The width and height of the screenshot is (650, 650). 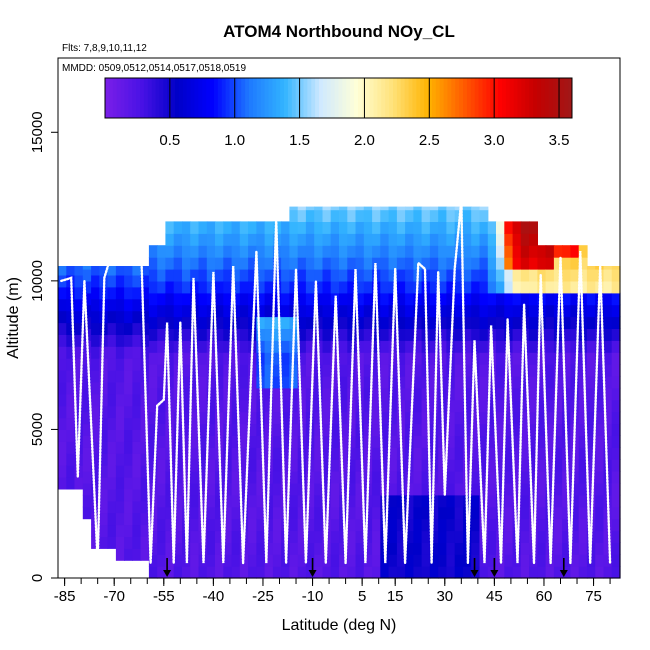 What do you see at coordinates (559, 140) in the screenshot?
I see `colorbar-tick-label: 3.5` at bounding box center [559, 140].